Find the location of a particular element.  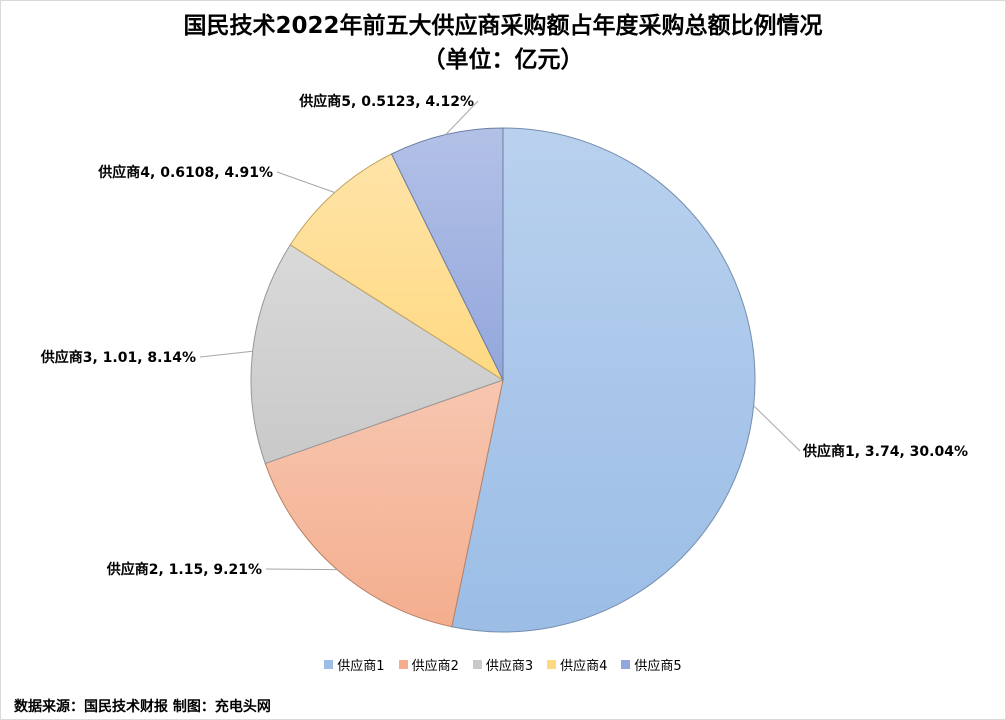

data-label-4: 供应商4, 0.6108, 4.91% is located at coordinates (185, 172).